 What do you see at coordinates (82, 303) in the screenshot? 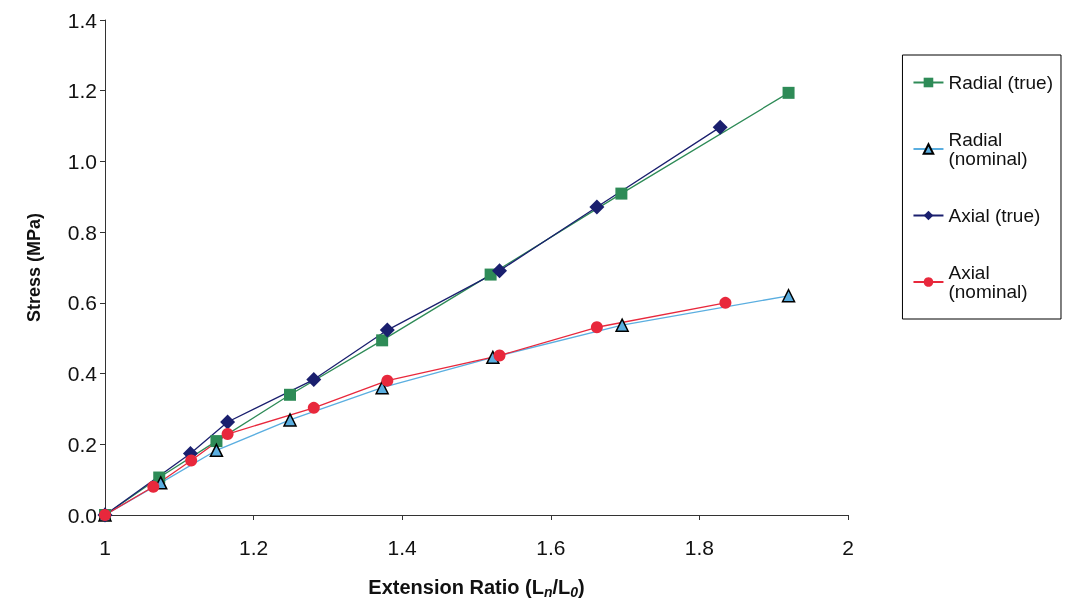
I see `y-tick-label: 0.6` at bounding box center [82, 303].